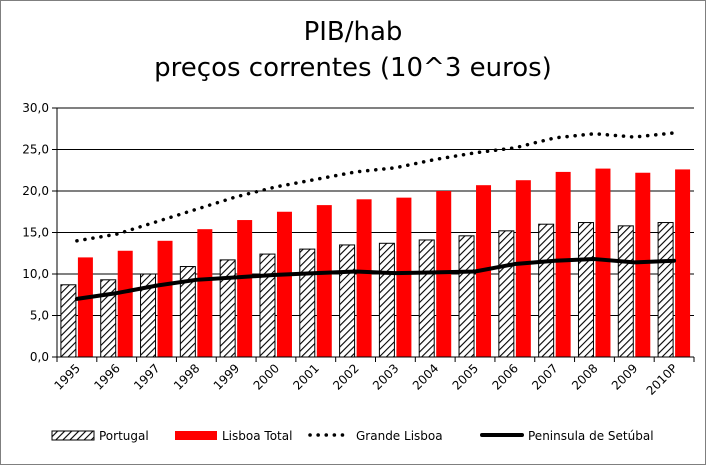 Image resolution: width=706 pixels, height=465 pixels. I want to click on legend-swatch-portugal, so click(73, 435).